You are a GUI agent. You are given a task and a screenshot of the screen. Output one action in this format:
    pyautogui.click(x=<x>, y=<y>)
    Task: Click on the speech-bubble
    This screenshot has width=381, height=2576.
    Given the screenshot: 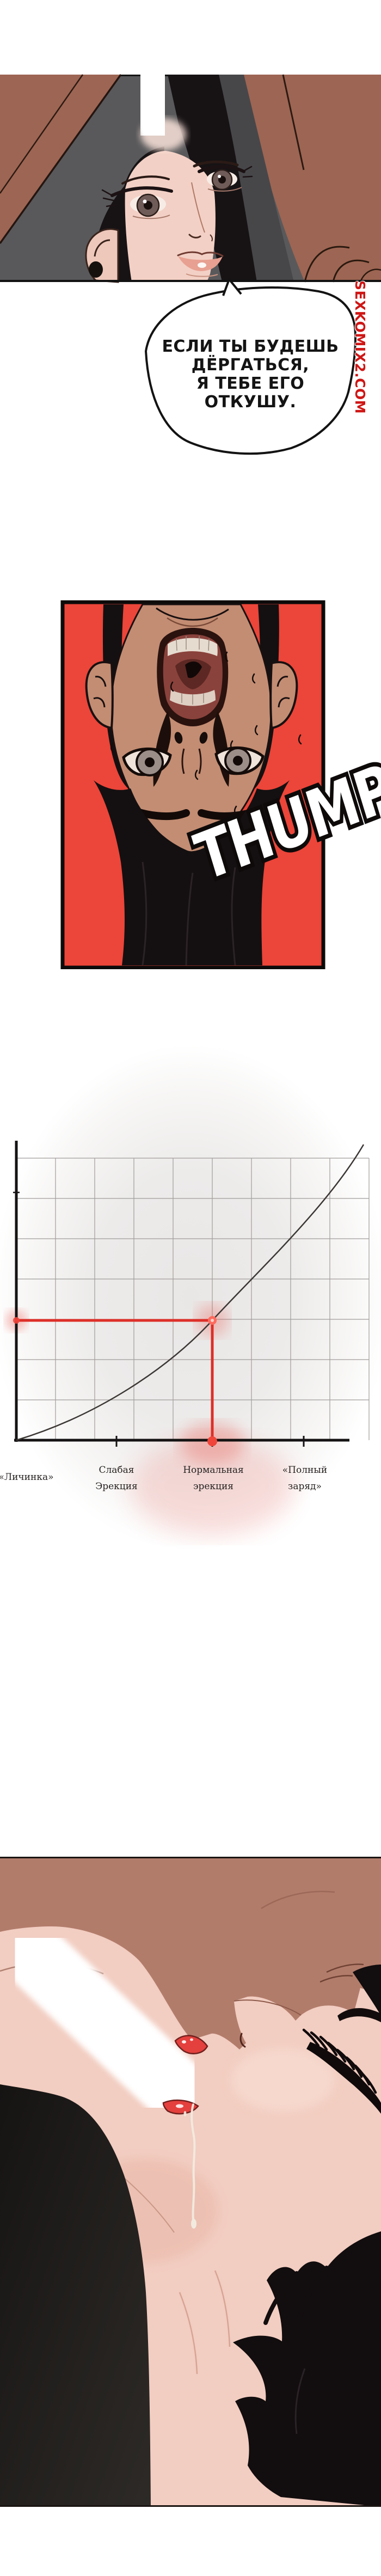 What is the action you would take?
    pyautogui.click(x=250, y=366)
    